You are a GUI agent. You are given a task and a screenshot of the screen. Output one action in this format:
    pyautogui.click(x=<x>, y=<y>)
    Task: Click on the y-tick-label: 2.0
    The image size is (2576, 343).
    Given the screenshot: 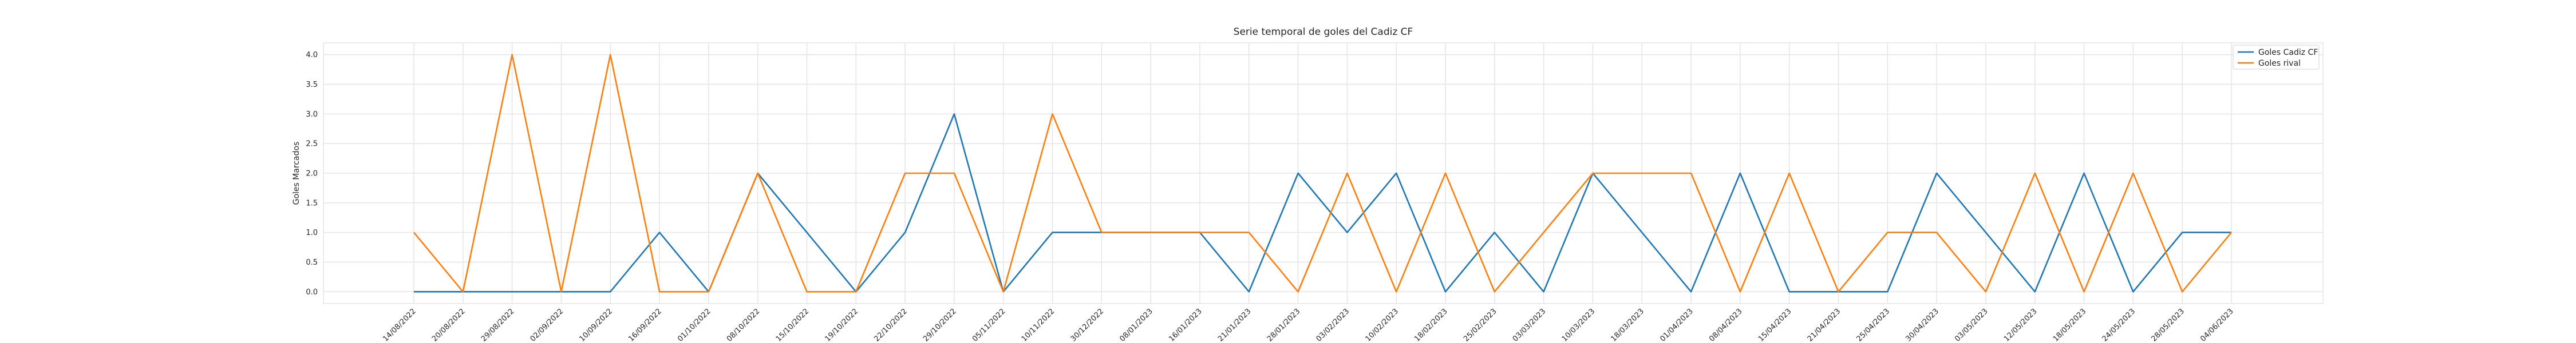 What is the action you would take?
    pyautogui.click(x=312, y=174)
    